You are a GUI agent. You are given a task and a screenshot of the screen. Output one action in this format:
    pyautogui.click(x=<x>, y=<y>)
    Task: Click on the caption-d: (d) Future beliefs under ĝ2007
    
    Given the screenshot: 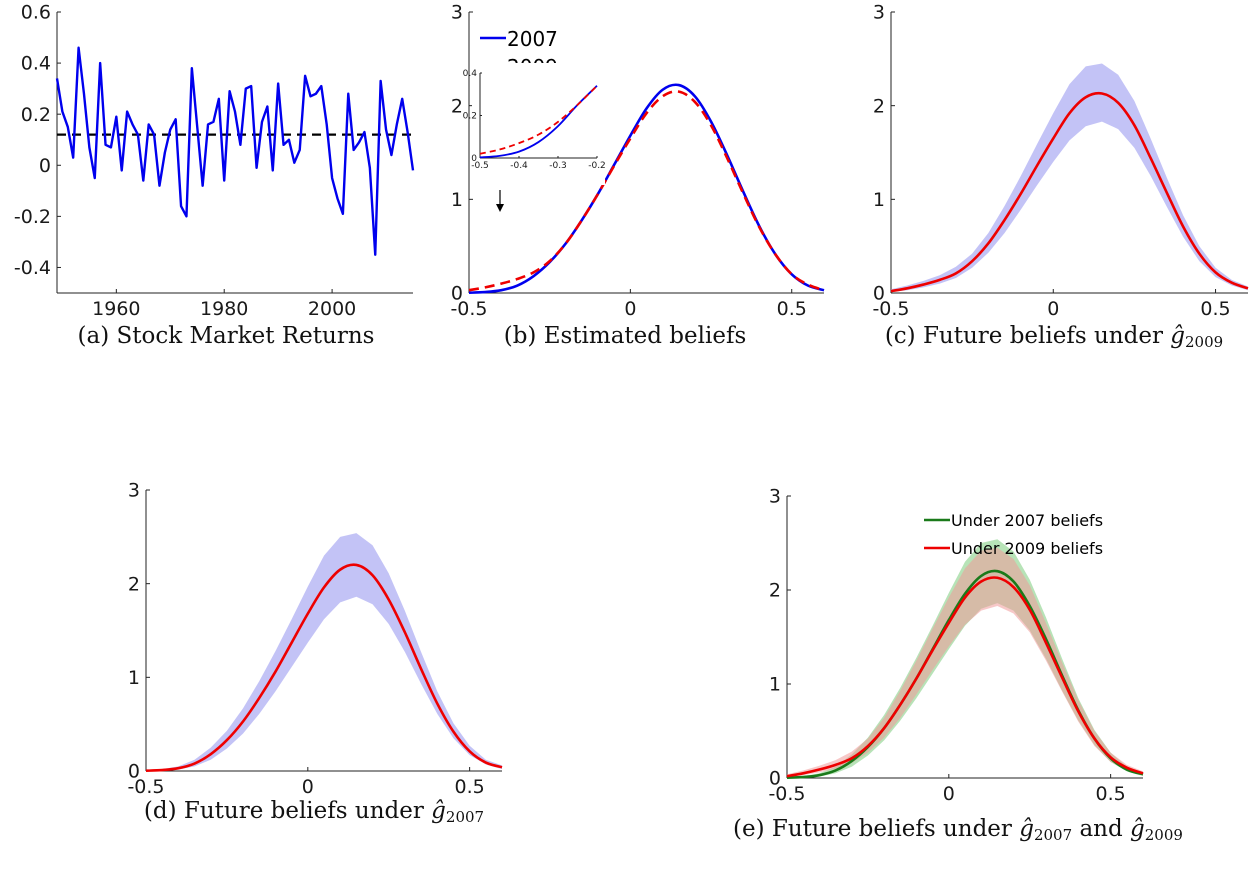 What is the action you would take?
    pyautogui.click(x=314, y=812)
    